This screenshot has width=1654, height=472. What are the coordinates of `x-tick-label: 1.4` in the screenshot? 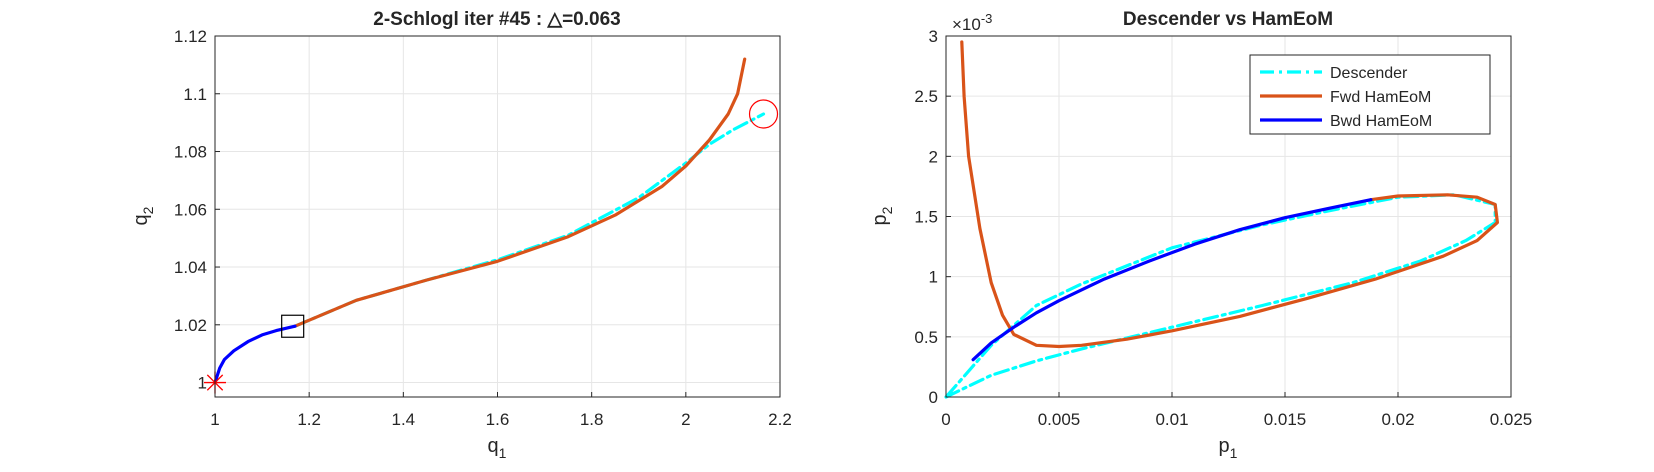 It's located at (404, 419).